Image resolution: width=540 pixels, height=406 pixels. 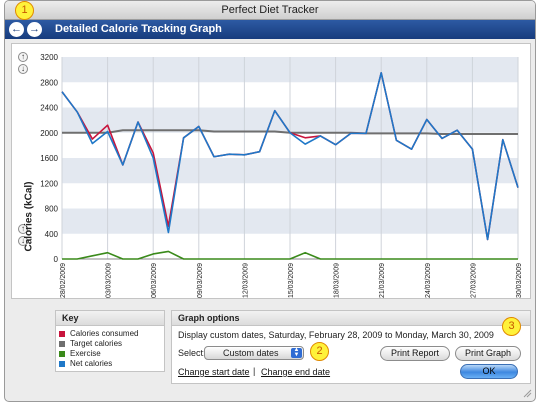 I want to click on window-title: Perfect Diet Tracker, so click(x=270, y=10).